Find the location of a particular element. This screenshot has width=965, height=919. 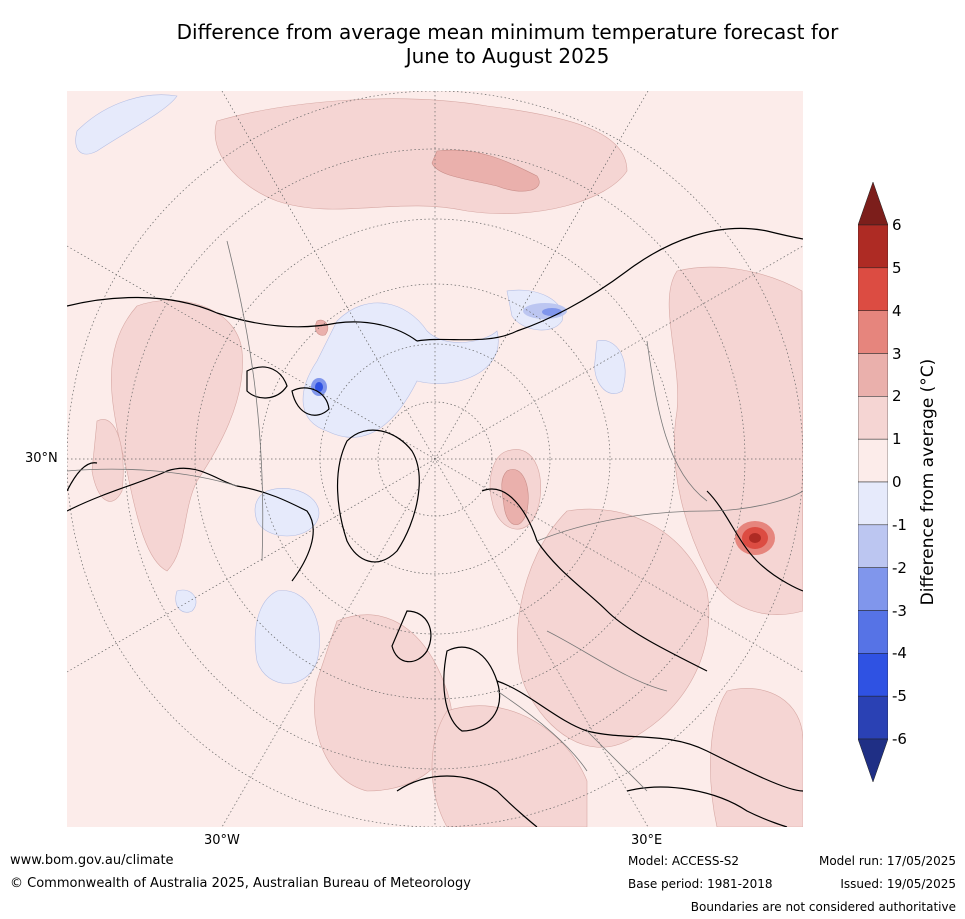

colorbar-extend-low is located at coordinates (873, 760).